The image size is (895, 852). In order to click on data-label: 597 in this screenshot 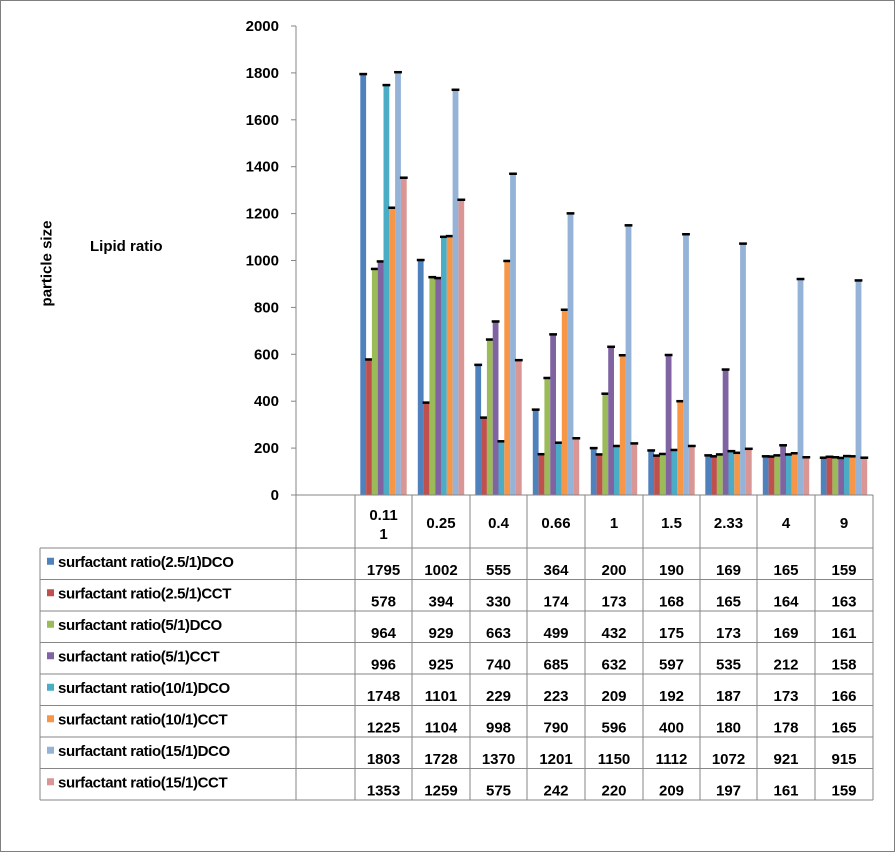, I will do `click(671, 664)`.